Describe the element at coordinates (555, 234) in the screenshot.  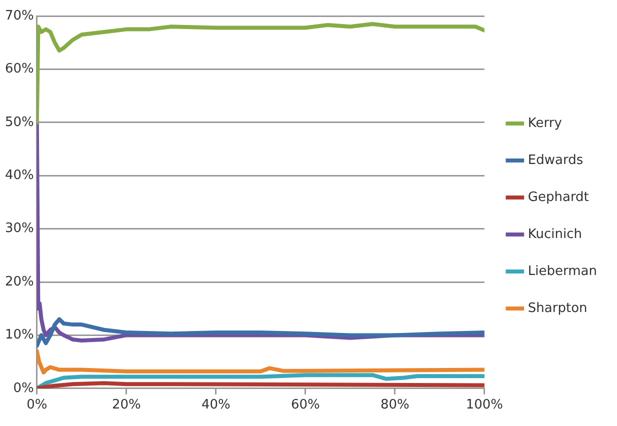
I see `legend-label: Kucinich` at that location.